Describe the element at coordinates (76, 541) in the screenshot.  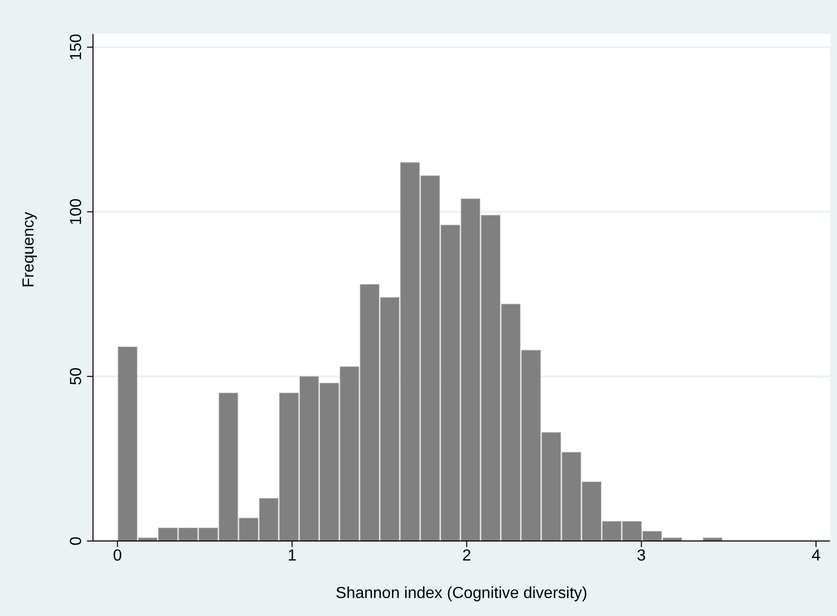
I see `y-tick-label: 0` at that location.